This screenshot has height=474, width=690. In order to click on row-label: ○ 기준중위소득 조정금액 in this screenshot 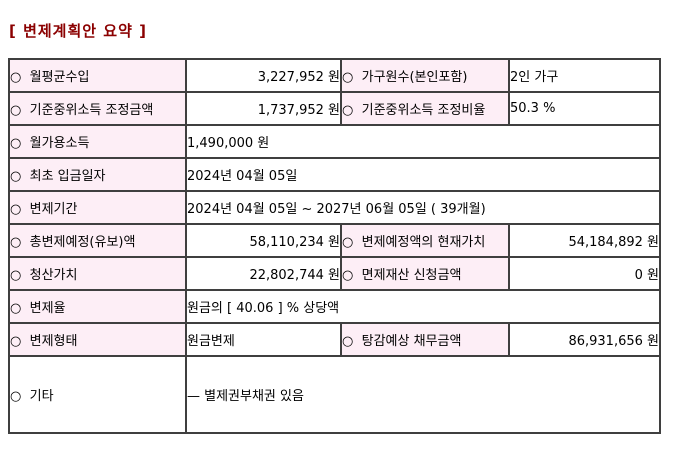, I will do `click(97, 108)`.